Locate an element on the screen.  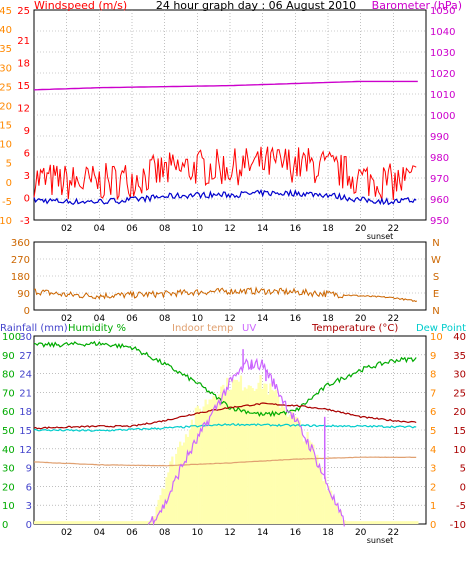
compass-label: N is located at coordinates (435, 243).